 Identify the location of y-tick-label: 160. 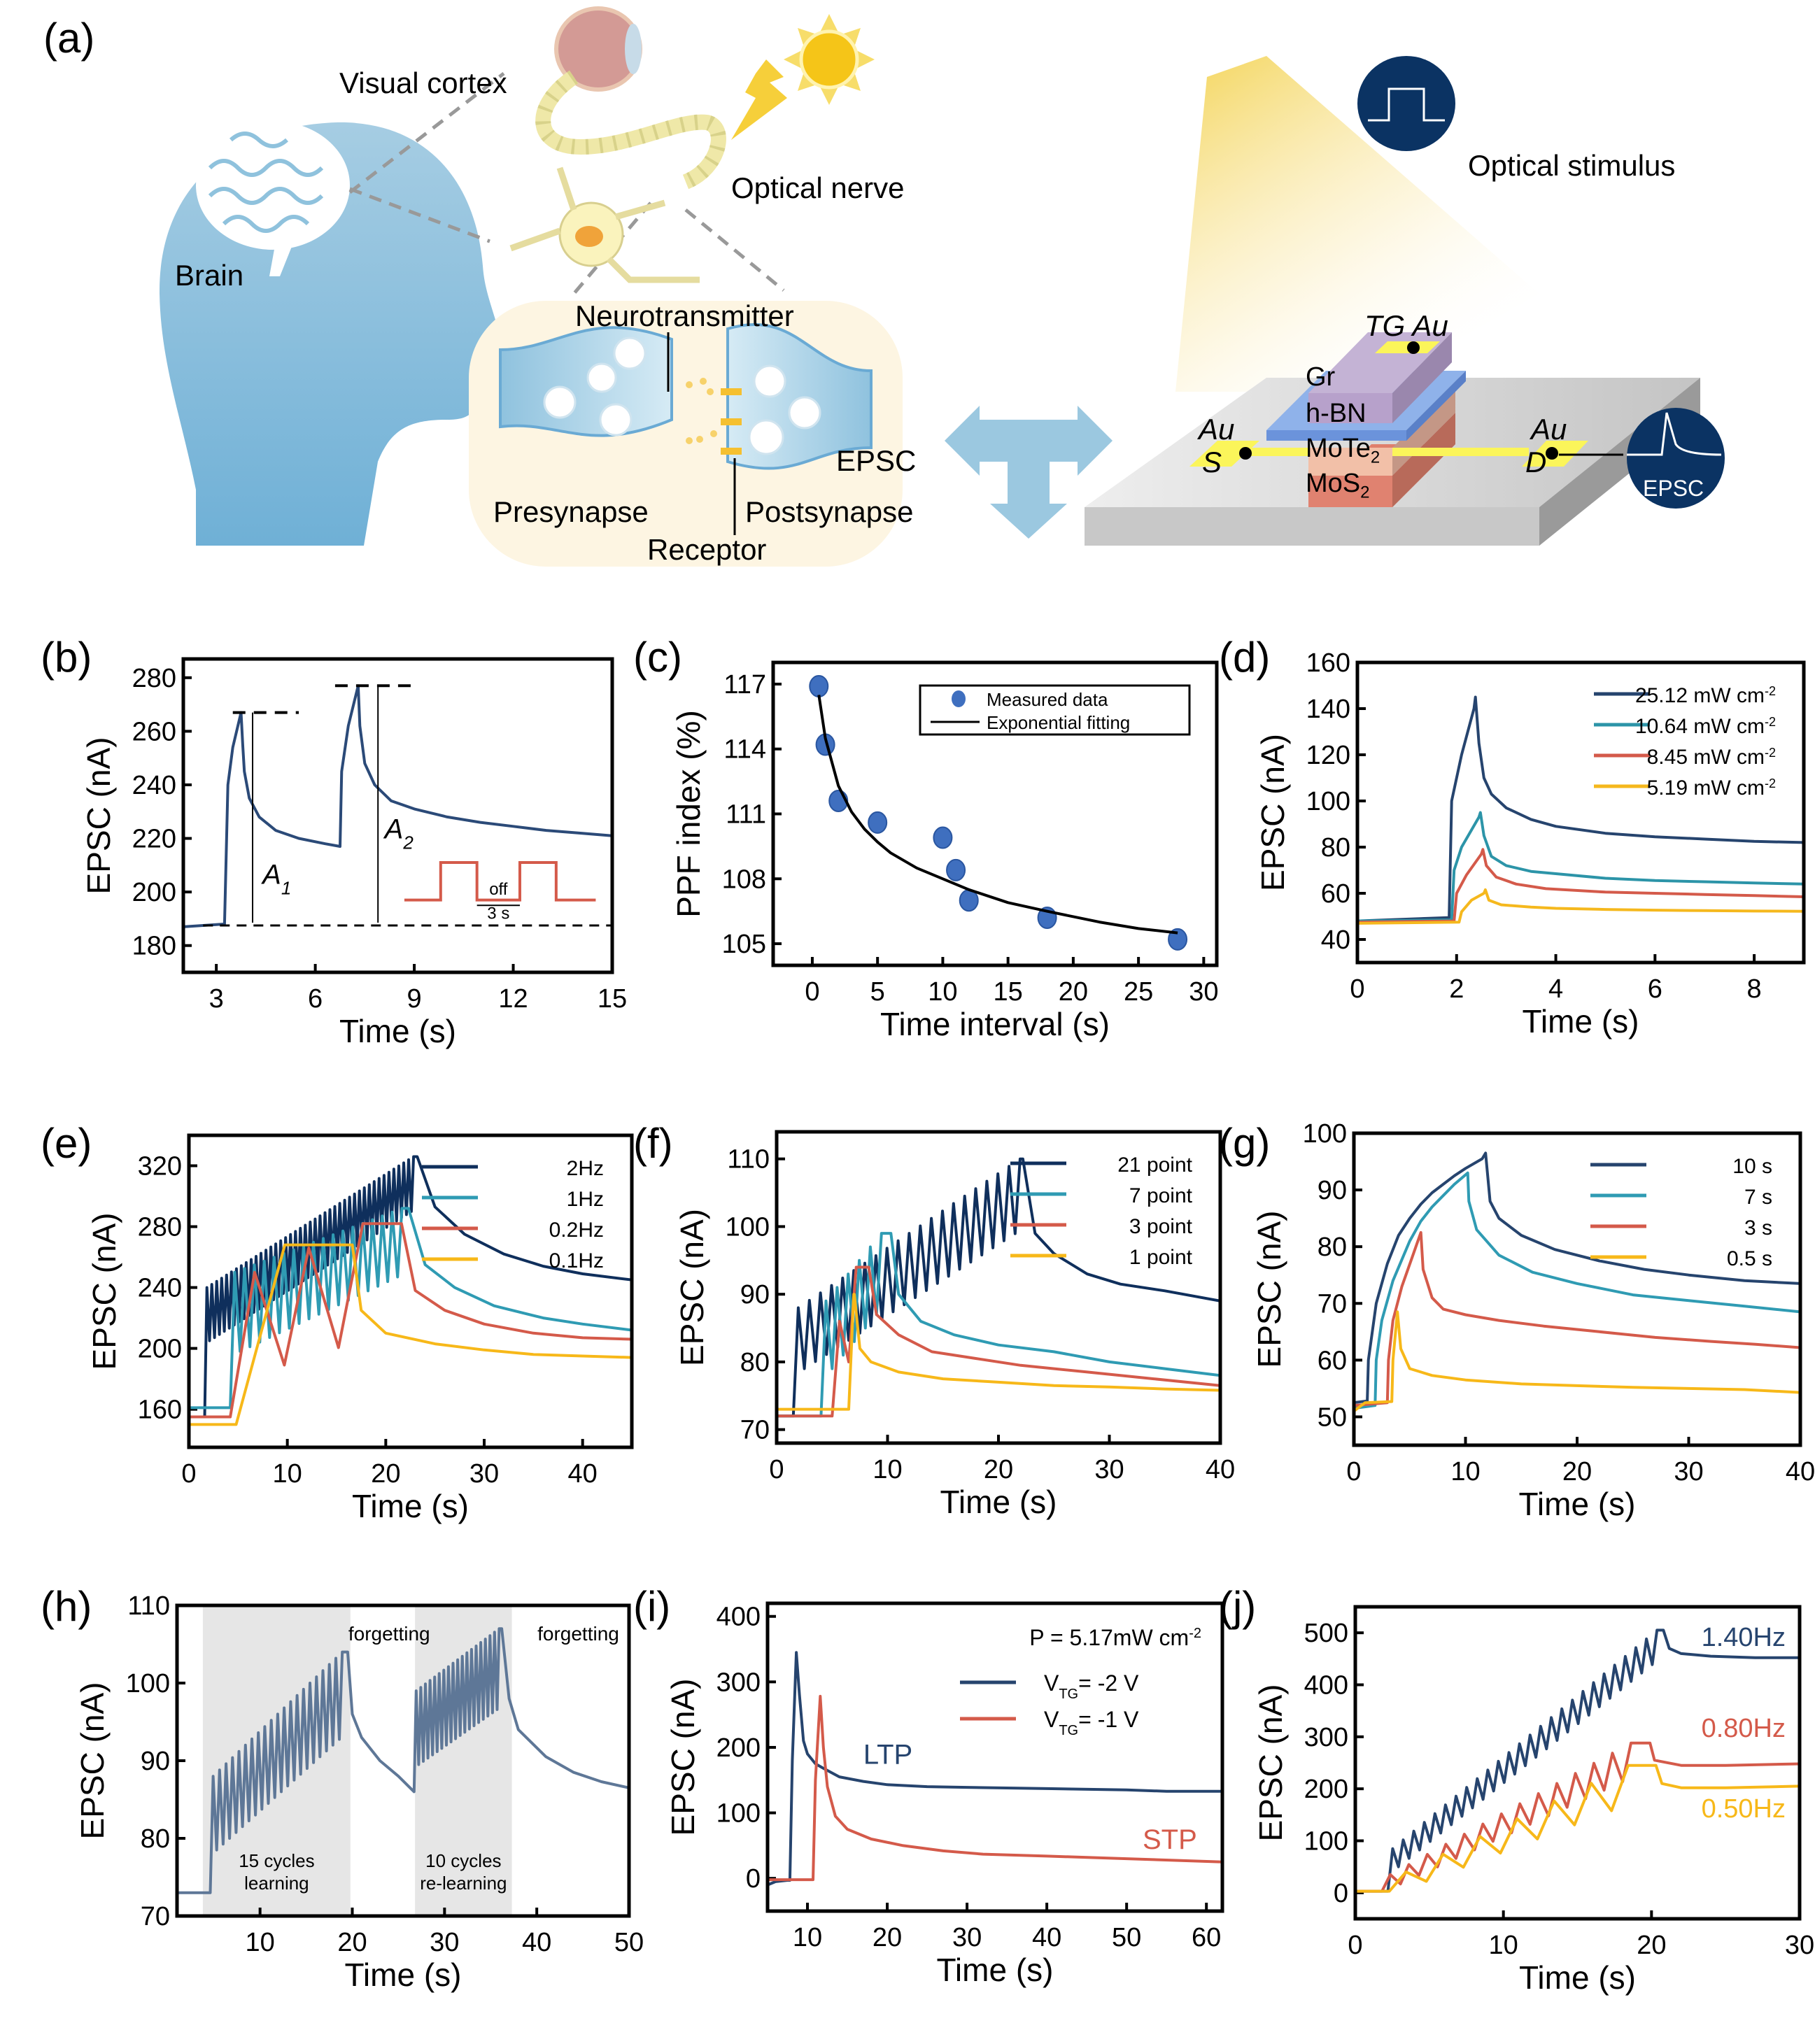
(160, 1410).